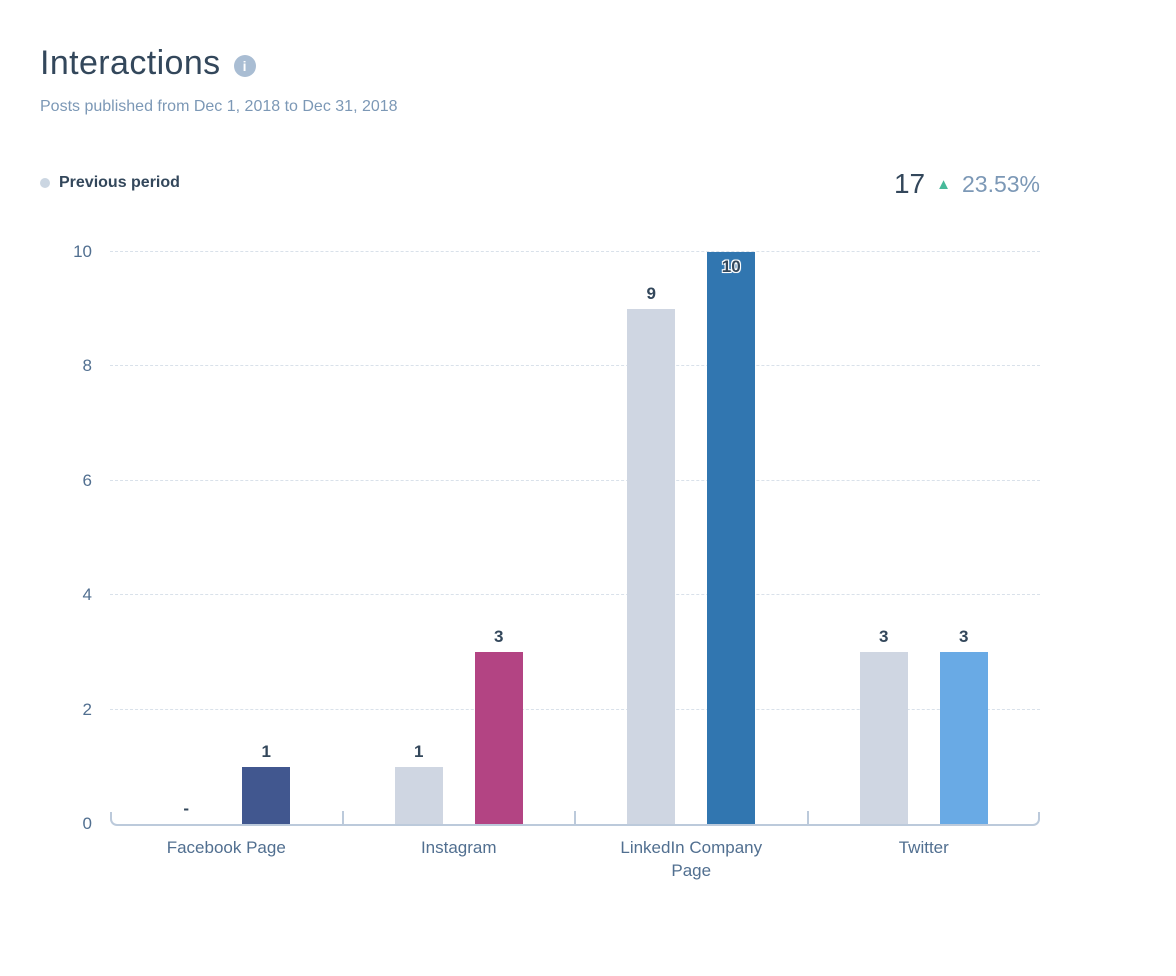 This screenshot has width=1176, height=976. Describe the element at coordinates (458, 847) in the screenshot. I see `x-category-label-instagram: Instagram` at that location.